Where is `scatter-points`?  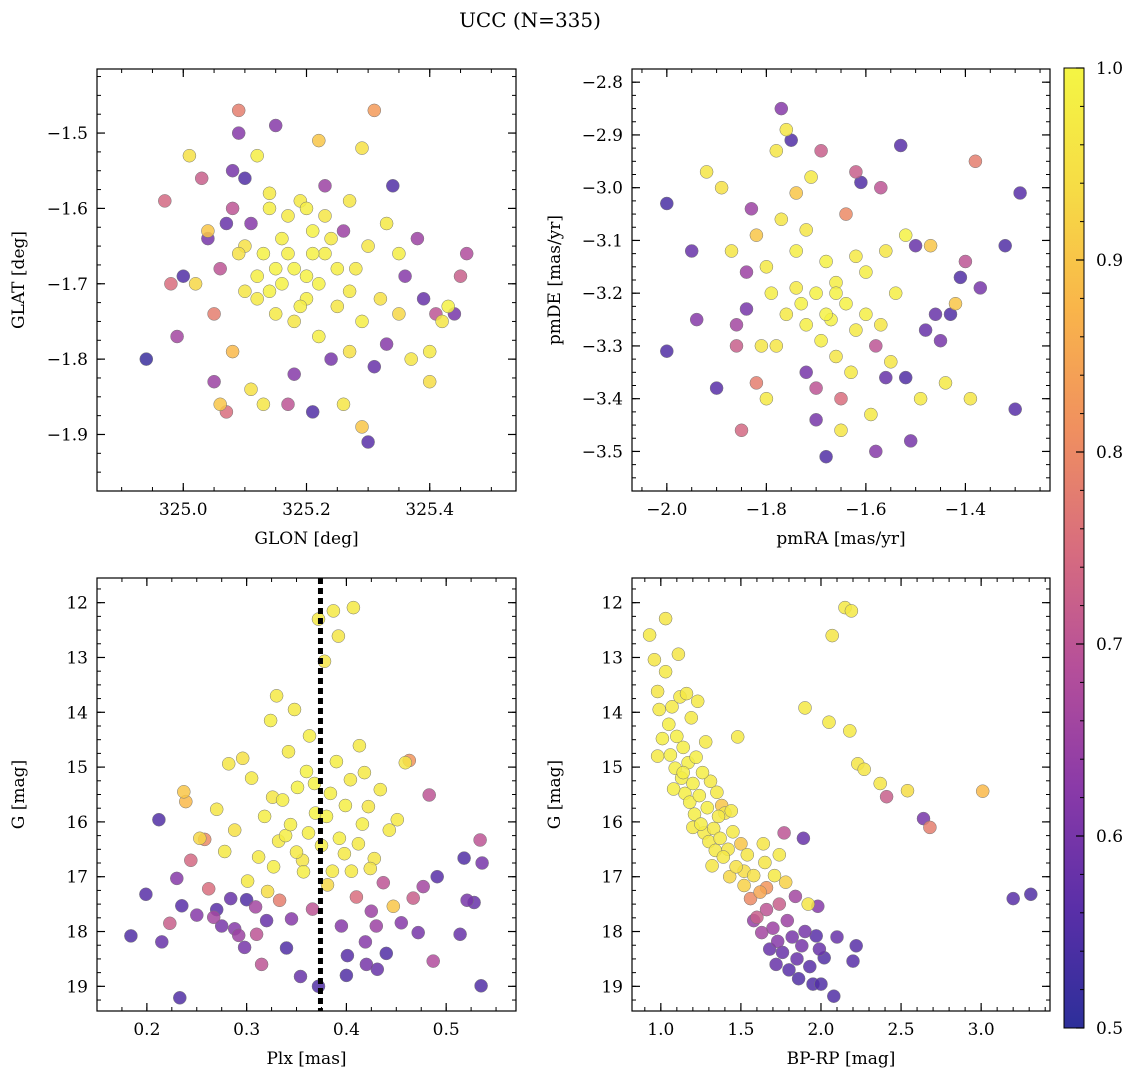
scatter-points is located at coordinates (843, 282).